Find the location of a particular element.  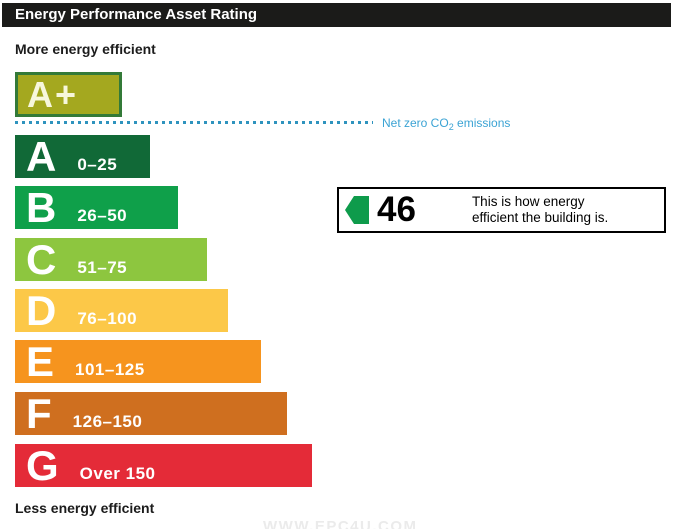

band-letter: F is located at coordinates (39, 413).